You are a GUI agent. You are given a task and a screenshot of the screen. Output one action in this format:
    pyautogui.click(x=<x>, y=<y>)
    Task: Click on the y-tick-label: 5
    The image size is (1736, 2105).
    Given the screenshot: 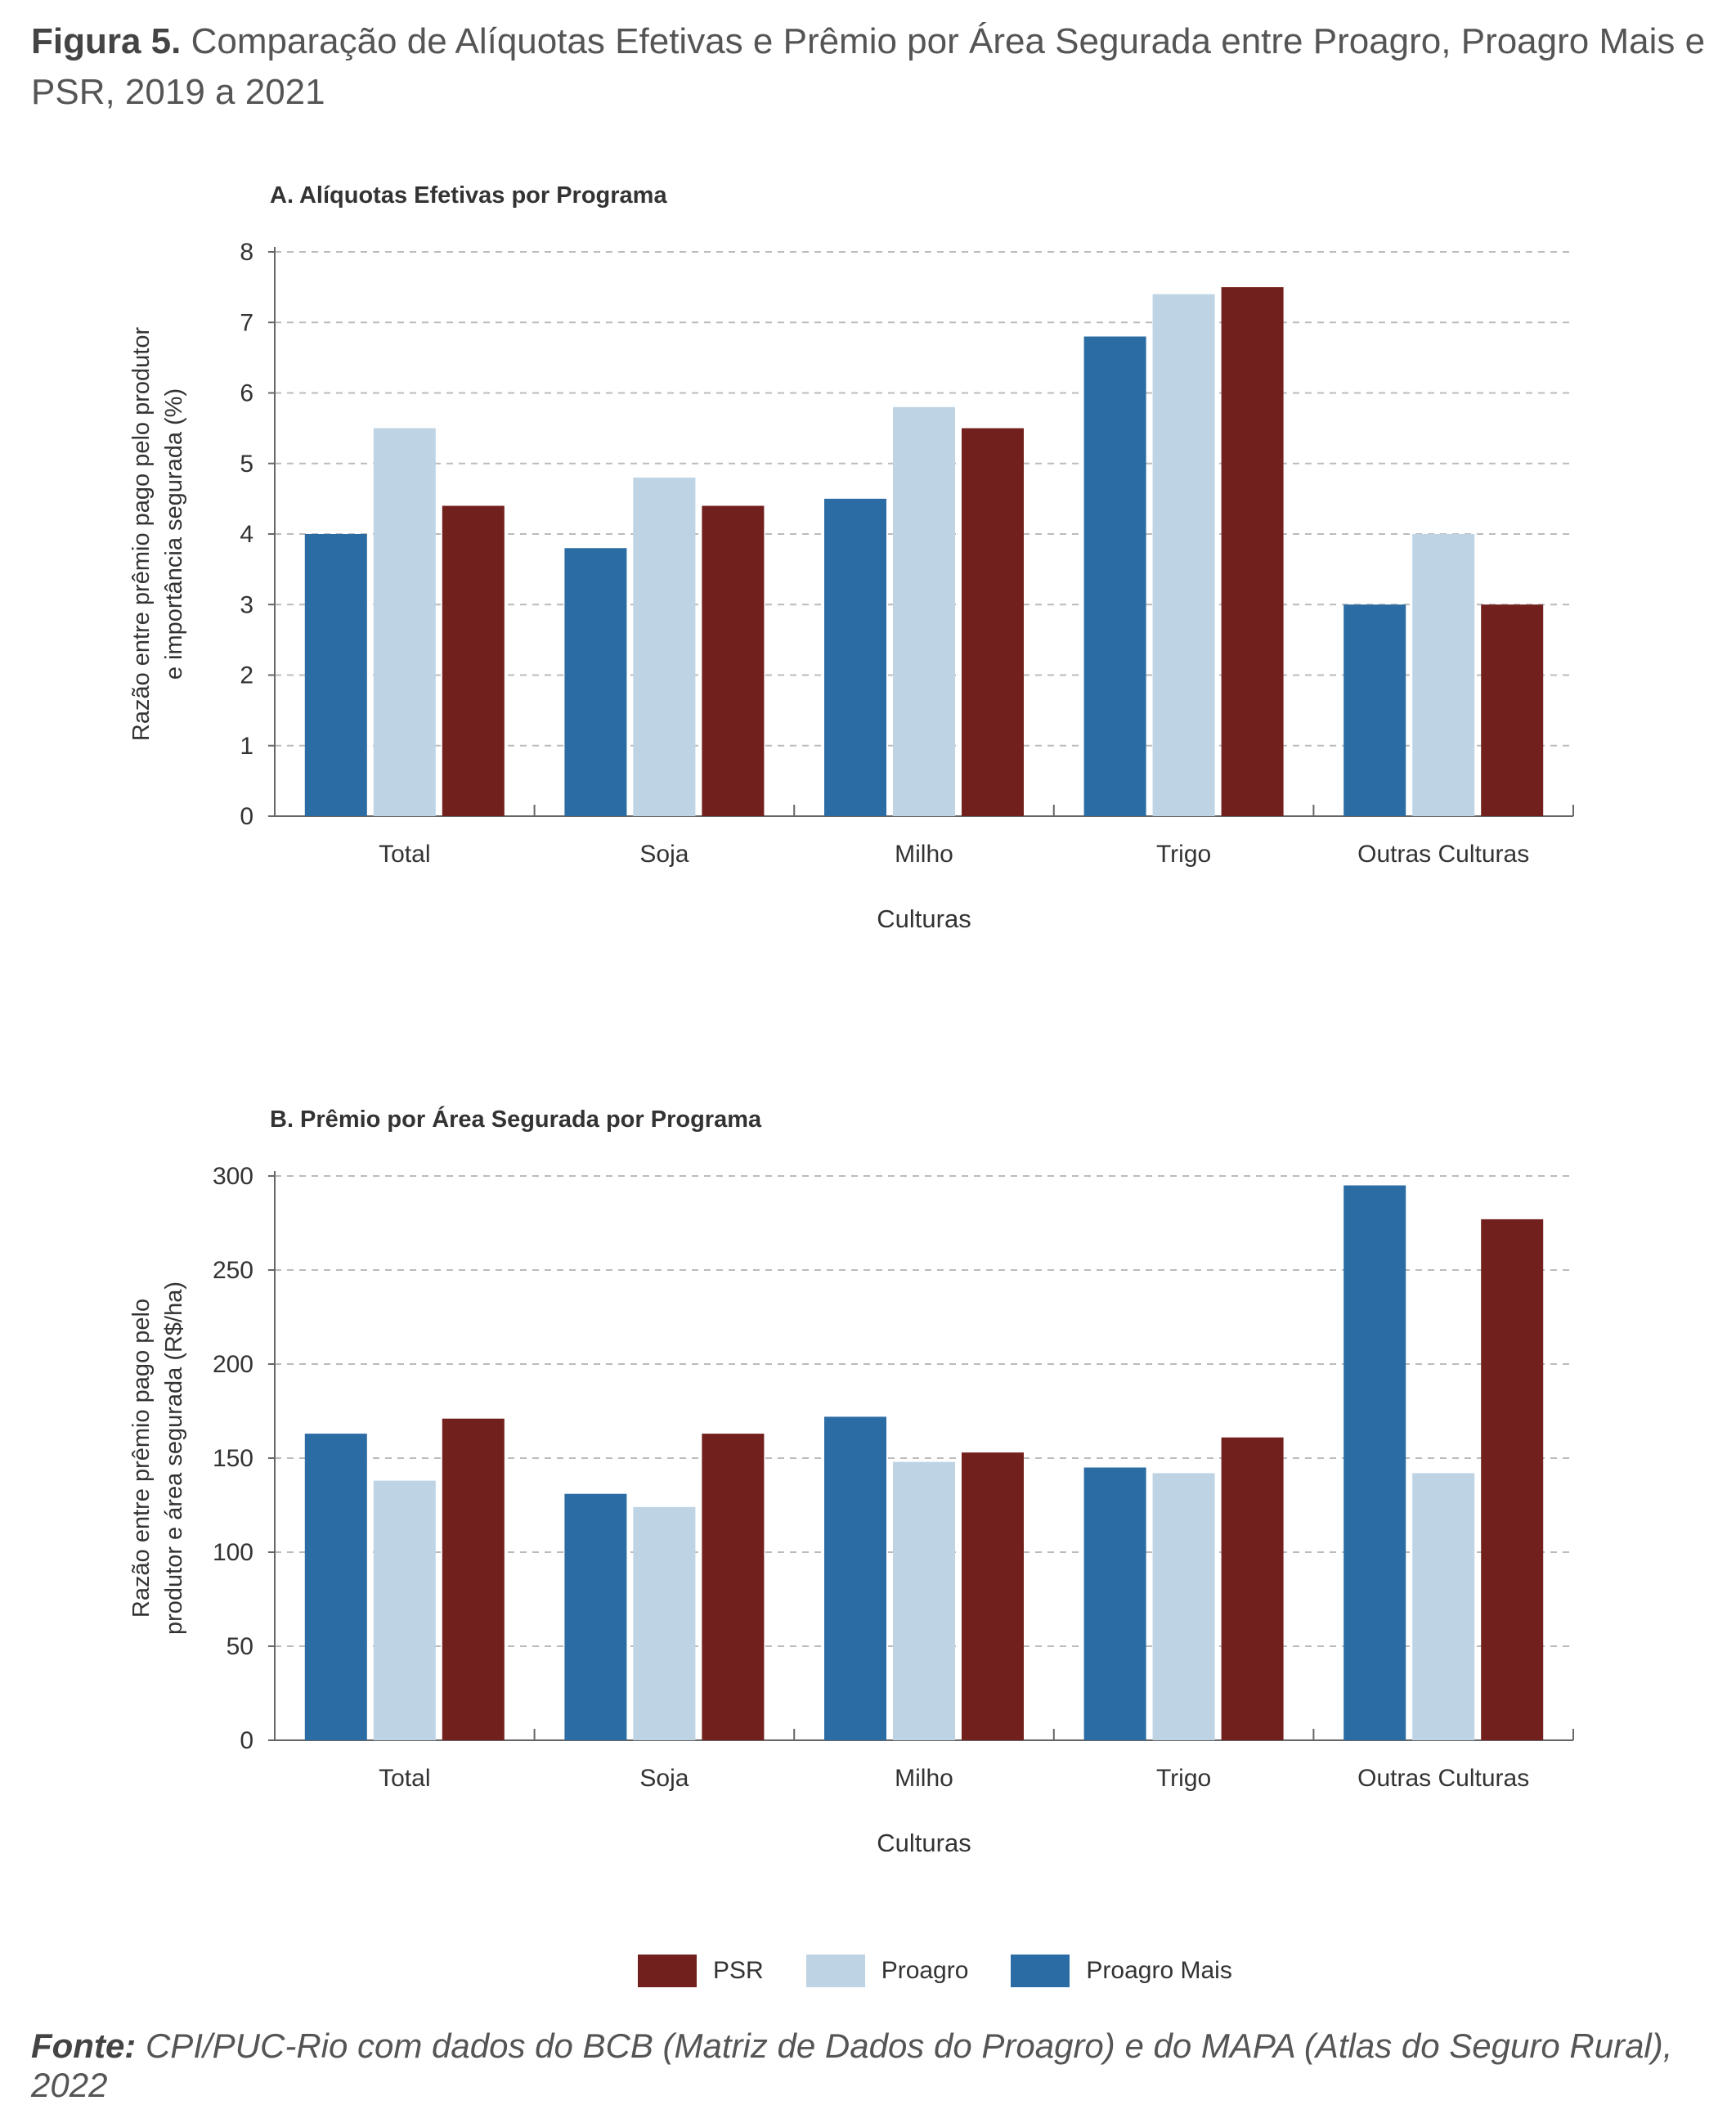 What is the action you would take?
    pyautogui.click(x=246, y=464)
    